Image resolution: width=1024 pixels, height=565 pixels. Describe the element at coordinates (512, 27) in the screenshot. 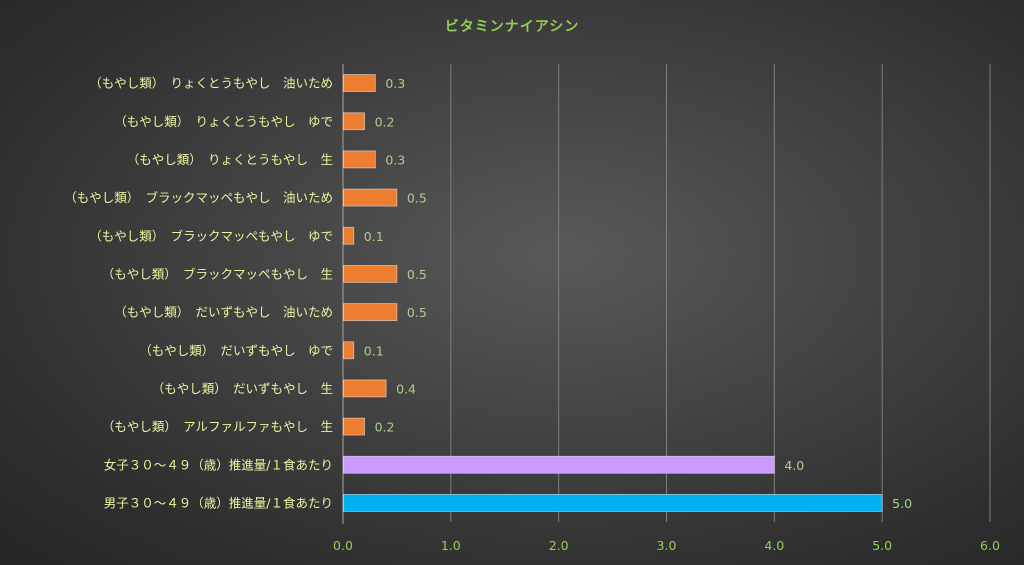

I see `chart-title: ビタミンナイアシン` at that location.